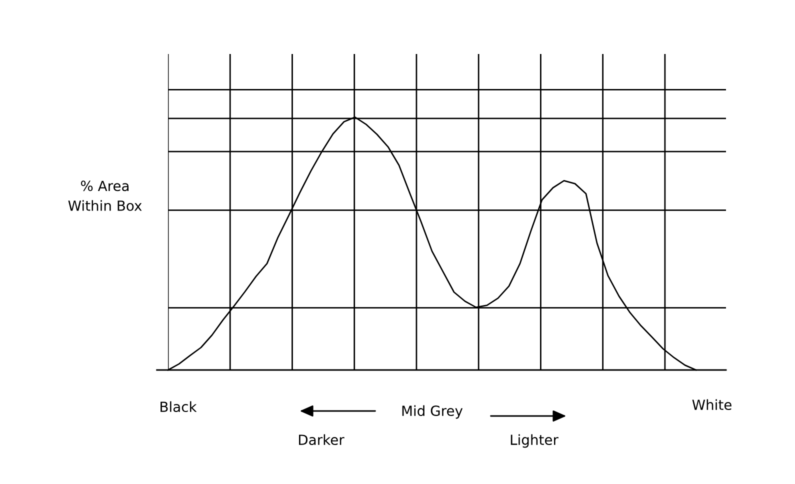 Image resolution: width=795 pixels, height=484 pixels. What do you see at coordinates (178, 406) in the screenshot?
I see `text: Black` at bounding box center [178, 406].